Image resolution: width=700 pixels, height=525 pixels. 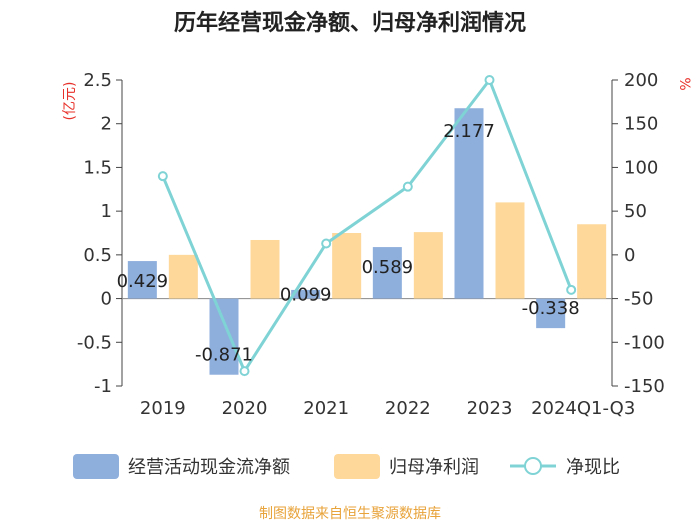 What do you see at coordinates (70, 101) in the screenshot?
I see `left-axis-unit: (亿元)` at bounding box center [70, 101].